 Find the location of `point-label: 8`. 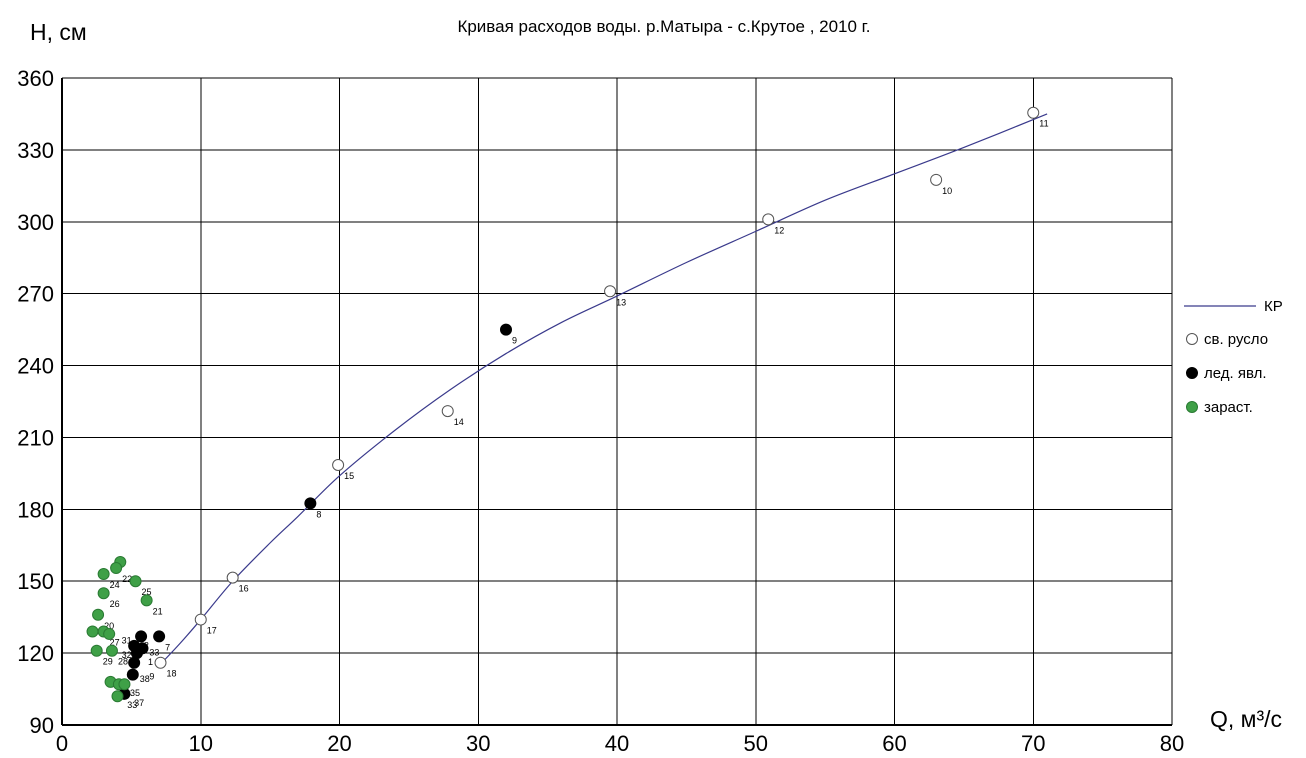

point-label: 8 is located at coordinates (318, 514).